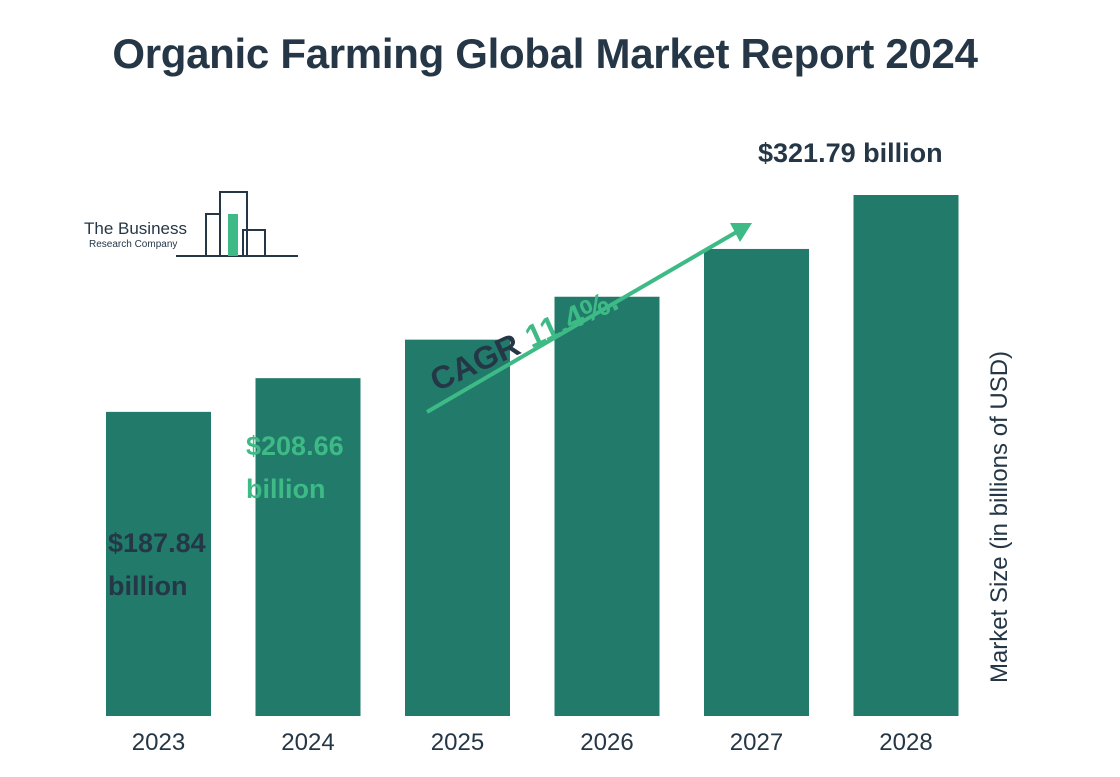  Describe the element at coordinates (756, 482) in the screenshot. I see `bar-2027` at that location.